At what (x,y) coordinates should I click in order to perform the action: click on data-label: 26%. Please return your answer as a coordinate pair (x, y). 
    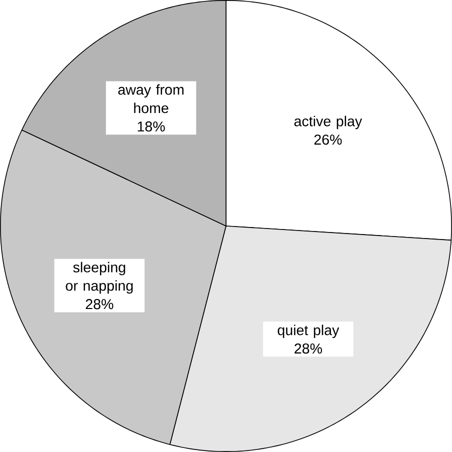
    Looking at the image, I should click on (328, 139).